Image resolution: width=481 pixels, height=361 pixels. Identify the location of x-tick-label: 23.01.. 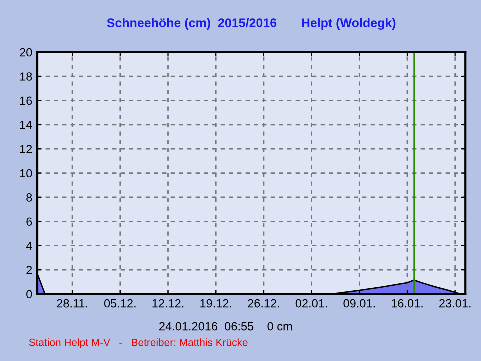
(455, 303).